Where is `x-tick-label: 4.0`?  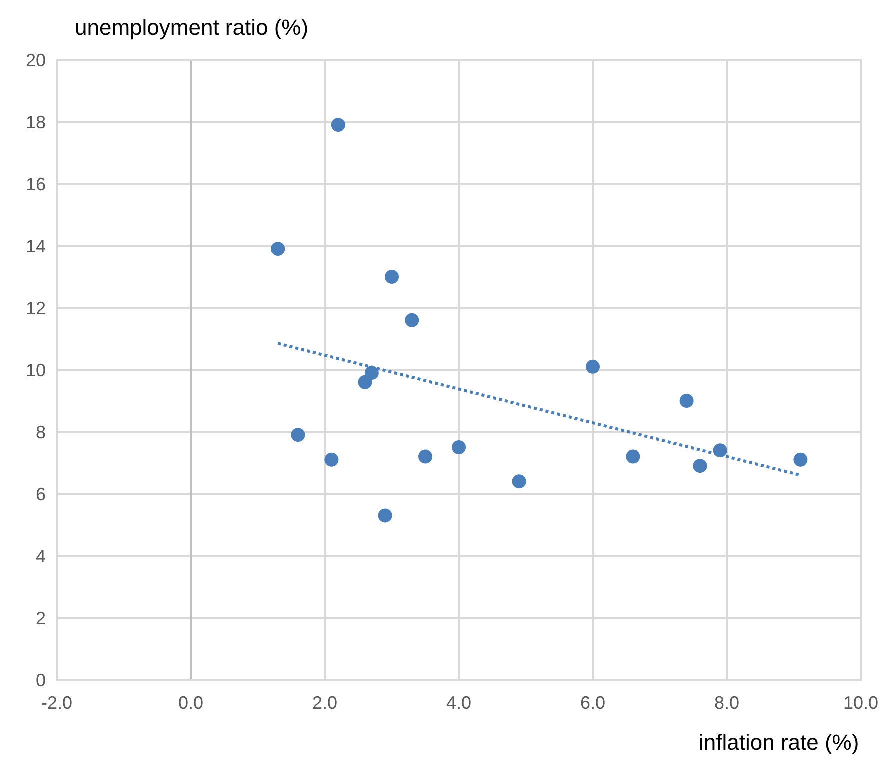 x-tick-label: 4.0 is located at coordinates (459, 703).